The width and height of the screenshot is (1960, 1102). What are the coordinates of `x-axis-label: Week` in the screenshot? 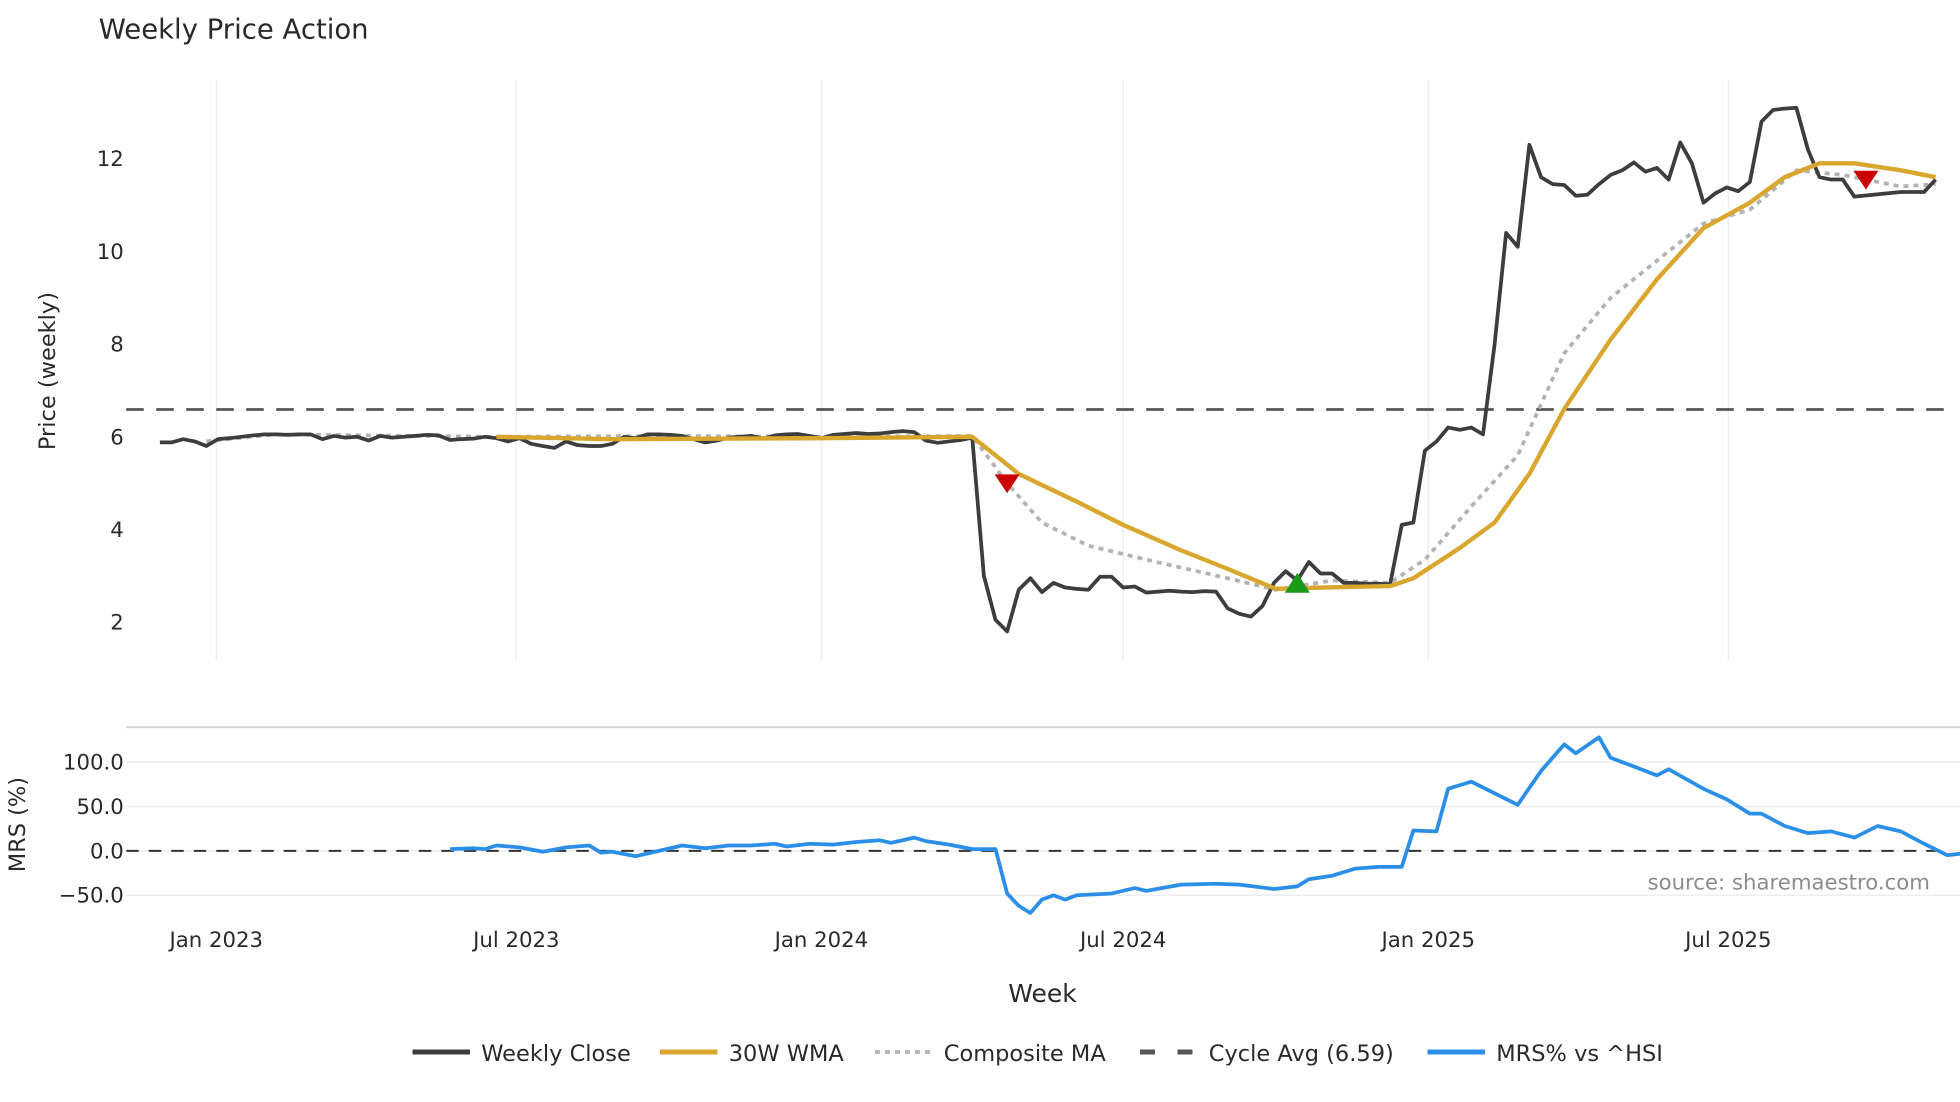 It's located at (1042, 993).